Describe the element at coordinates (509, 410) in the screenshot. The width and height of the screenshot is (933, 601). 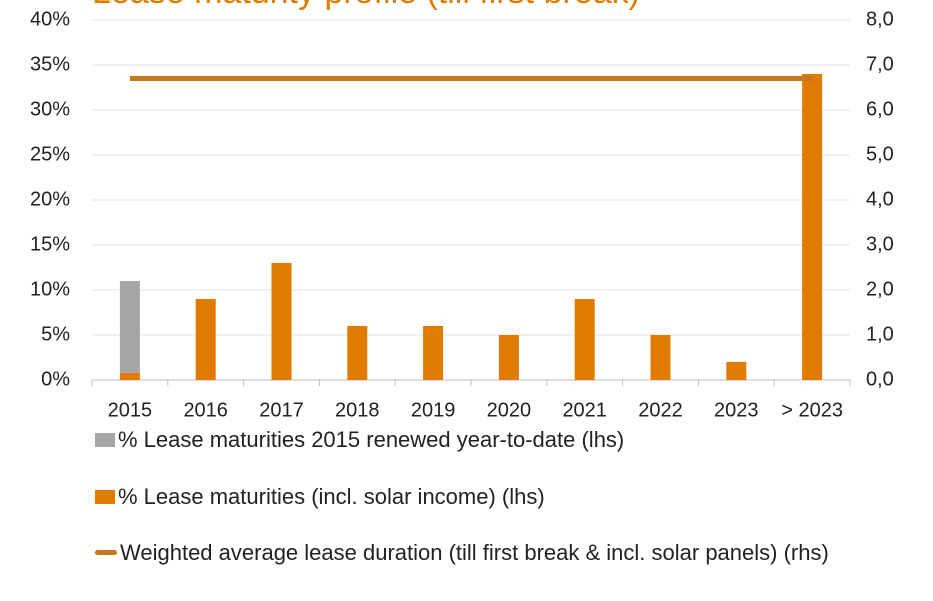
I see `x-tick-label: 2020` at that location.